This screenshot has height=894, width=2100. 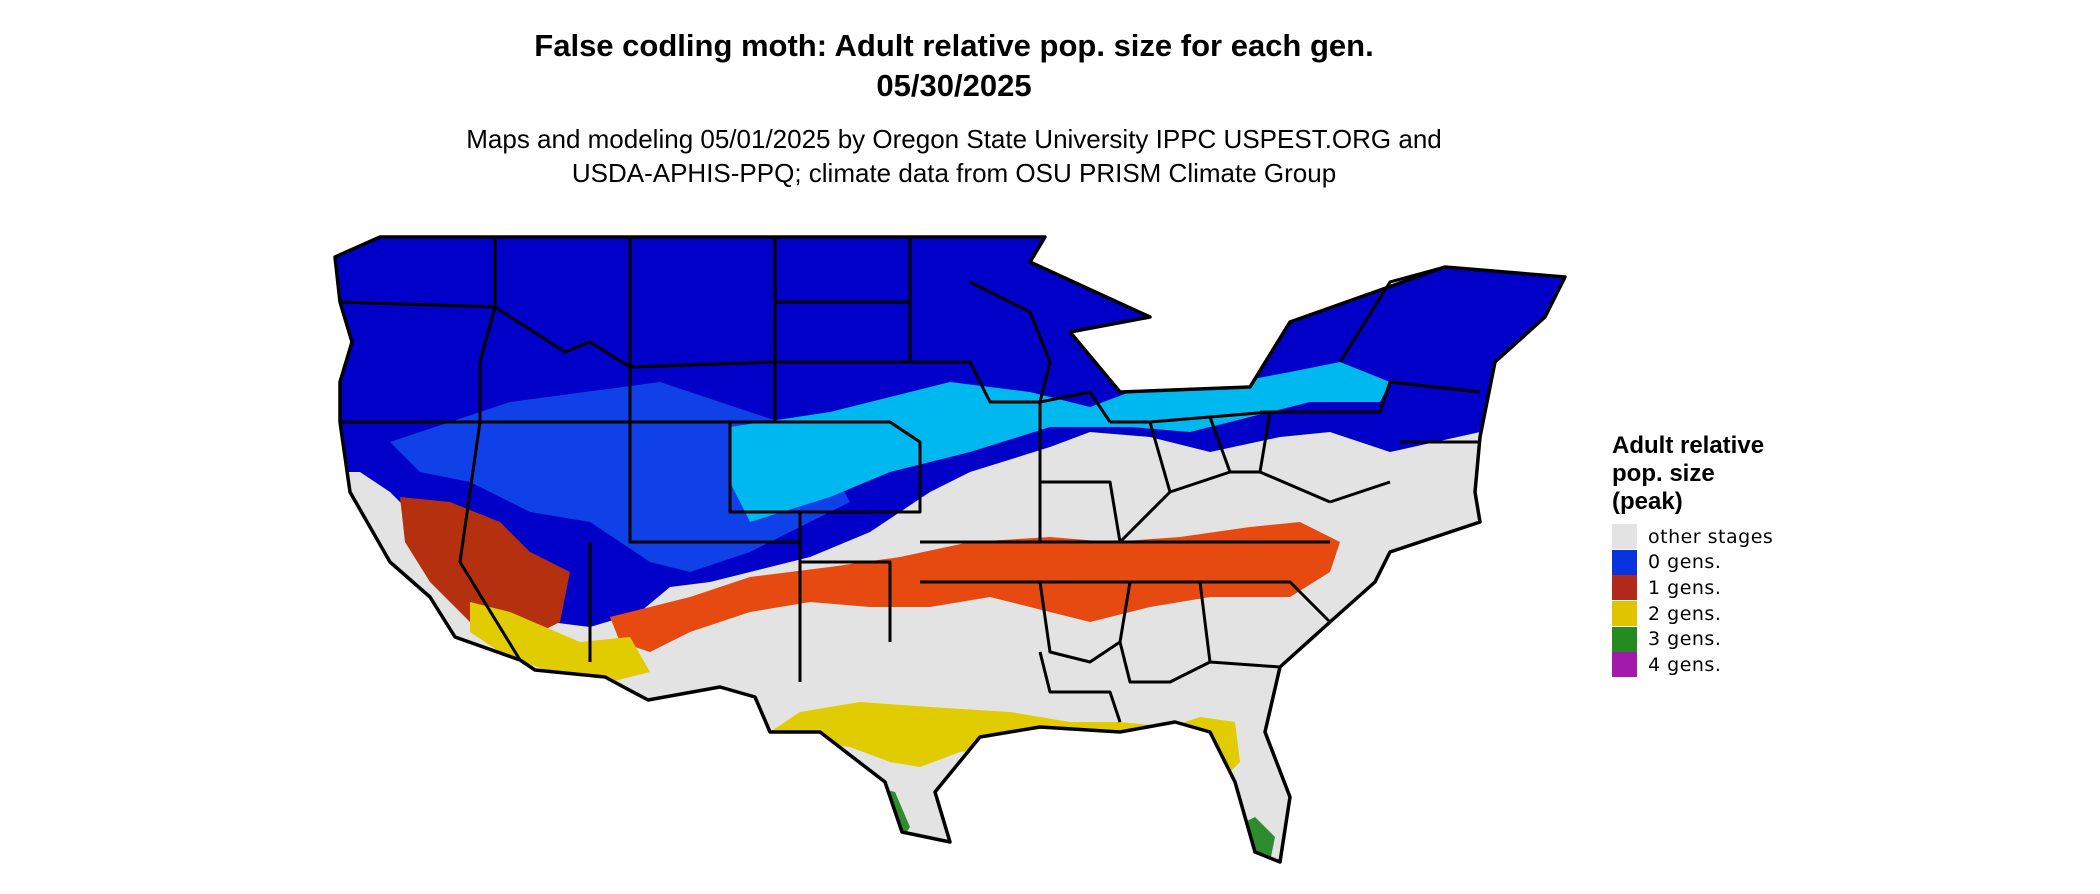 I want to click on legend-title: Adult relative pop. size (peak), so click(x=1688, y=474).